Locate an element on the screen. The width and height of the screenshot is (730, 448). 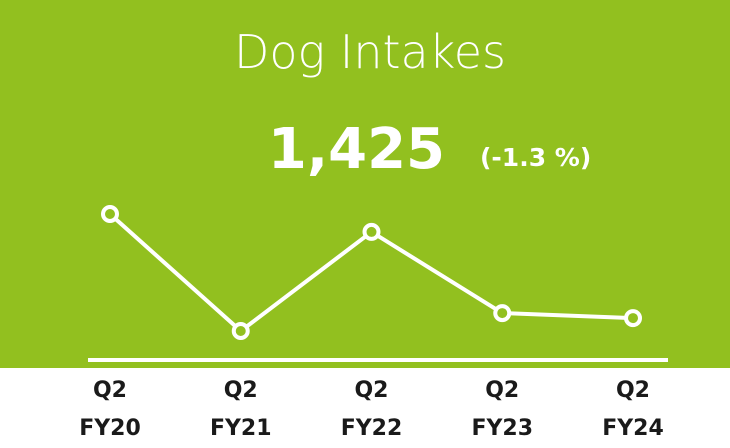
x-tick-label: Q2 FY22 is located at coordinates (371, 409).